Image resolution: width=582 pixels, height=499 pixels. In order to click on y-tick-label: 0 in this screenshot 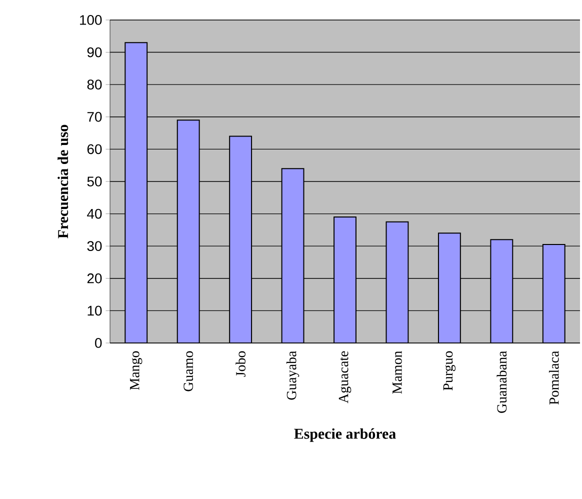, I will do `click(98, 343)`.